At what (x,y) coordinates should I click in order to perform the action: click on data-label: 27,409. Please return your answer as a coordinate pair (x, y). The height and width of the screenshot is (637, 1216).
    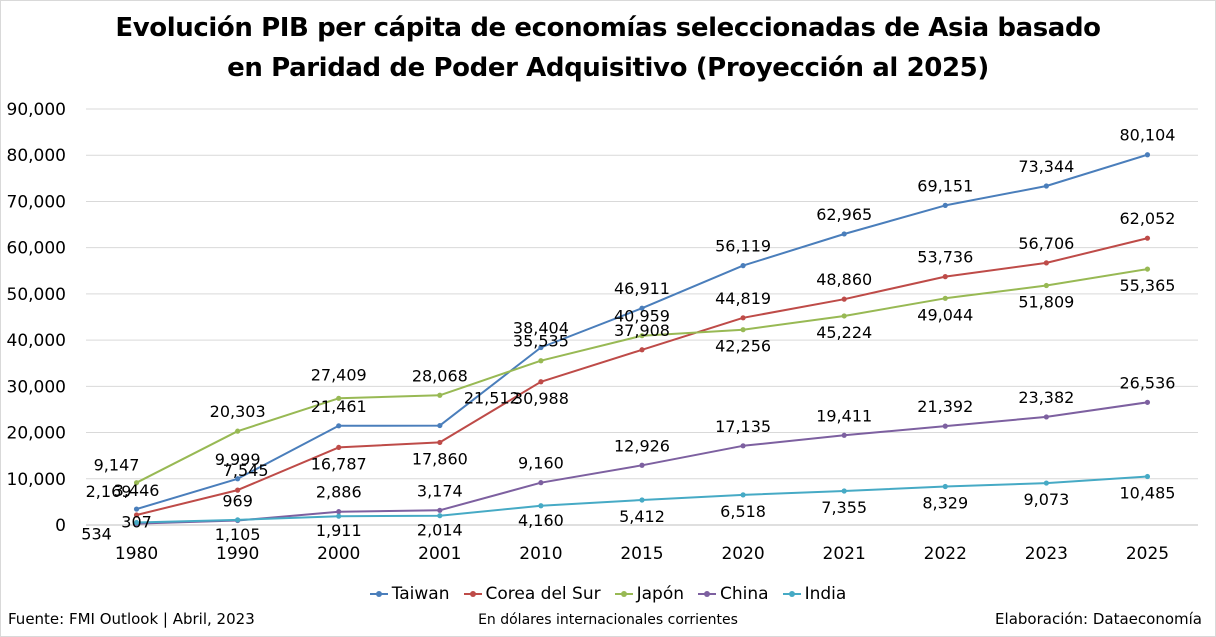
    Looking at the image, I should click on (339, 374).